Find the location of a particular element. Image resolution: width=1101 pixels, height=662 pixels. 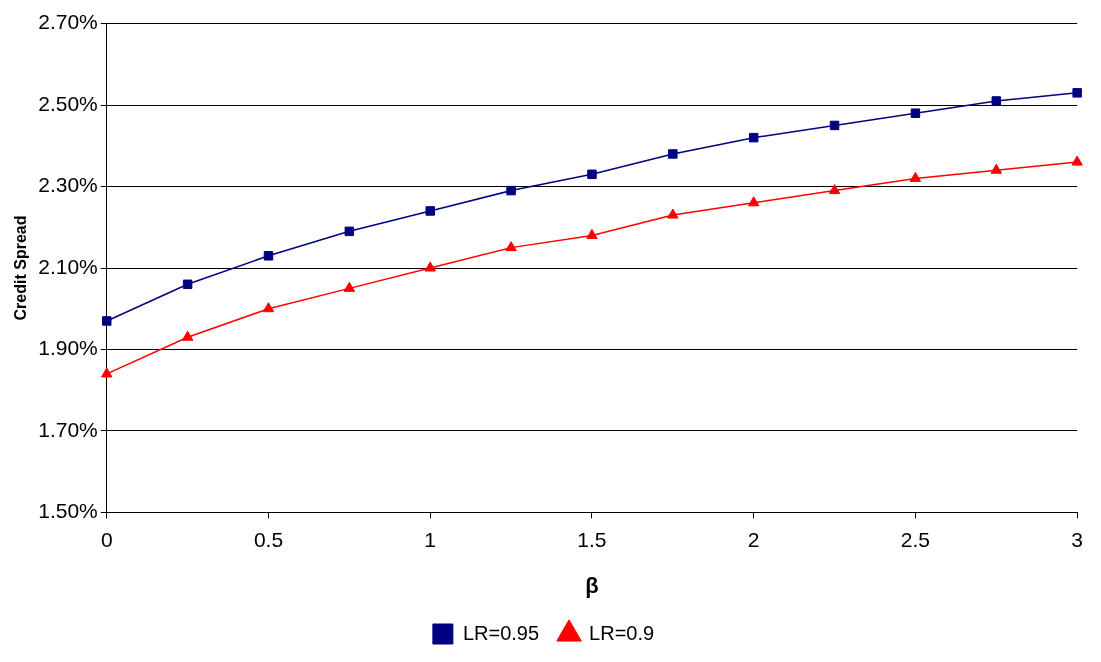

x-tick-label: 1 is located at coordinates (430, 539).